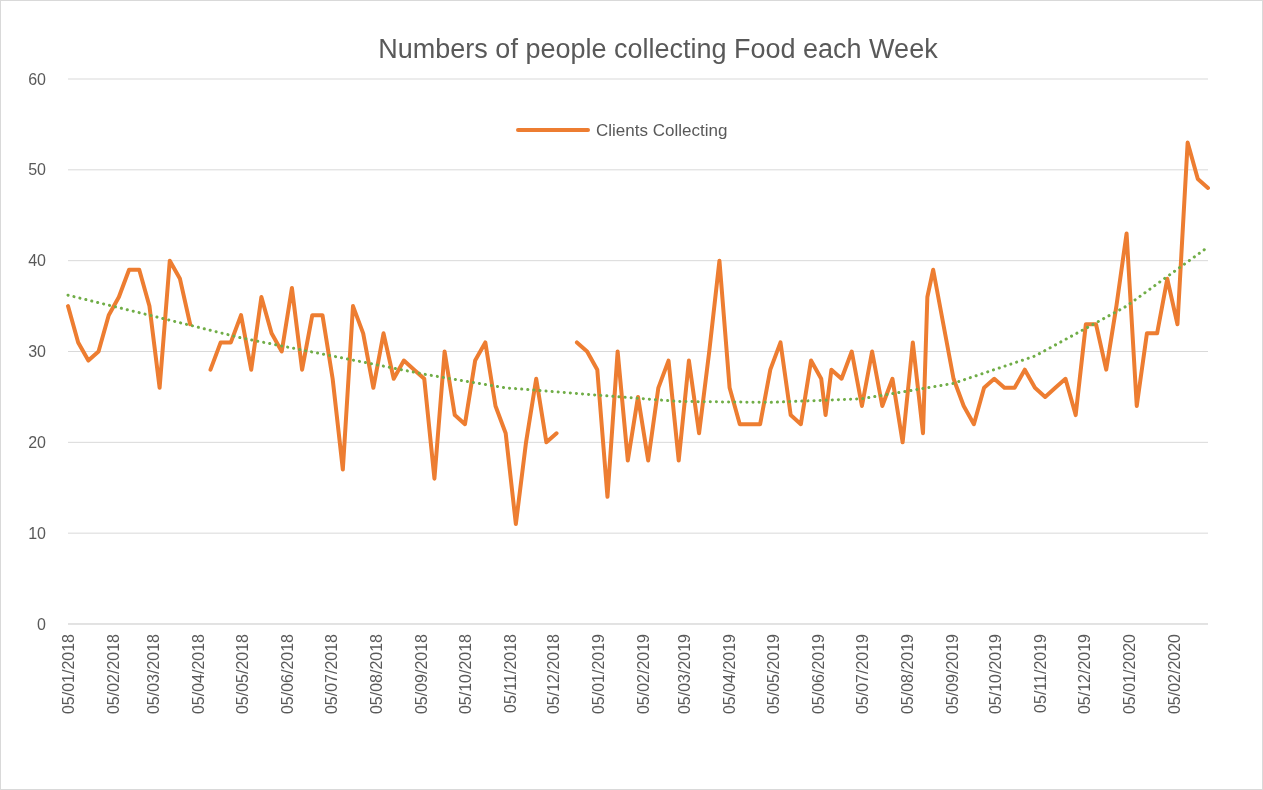 The width and height of the screenshot is (1263, 790). Describe the element at coordinates (465, 674) in the screenshot. I see `x-tick-label: 05/10/2018` at that location.